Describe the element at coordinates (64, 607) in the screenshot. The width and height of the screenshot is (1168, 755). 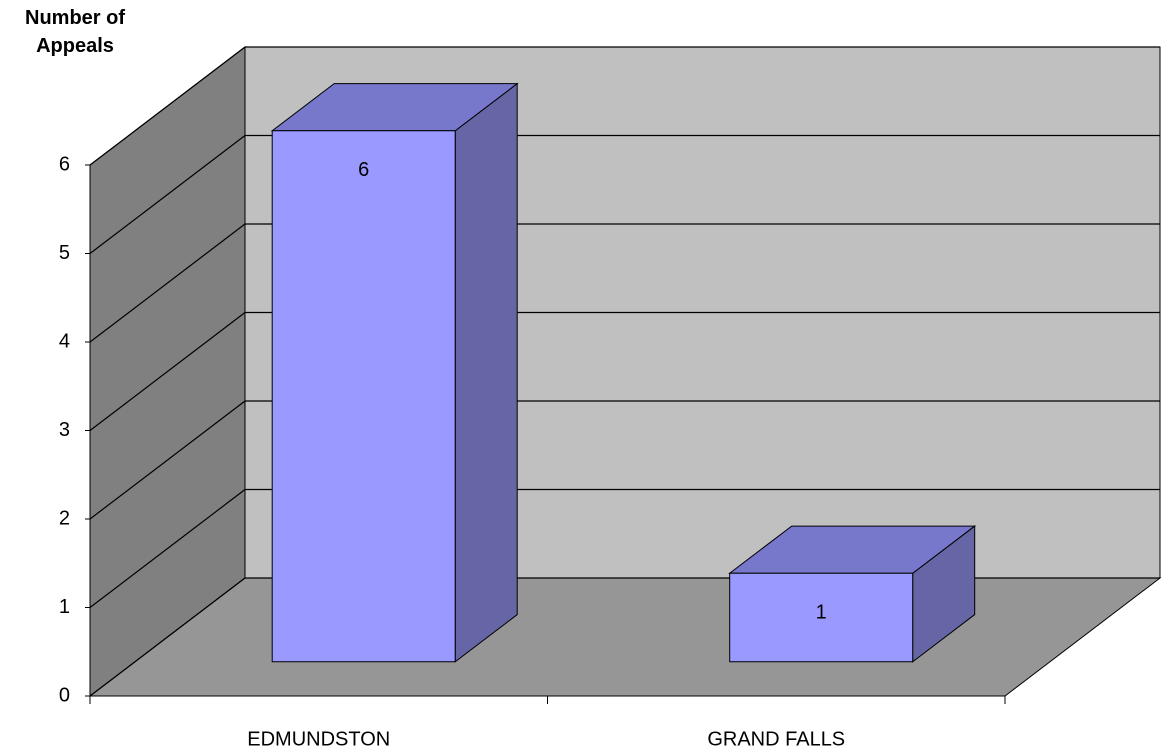
I see `y-tick-label: 1` at that location.